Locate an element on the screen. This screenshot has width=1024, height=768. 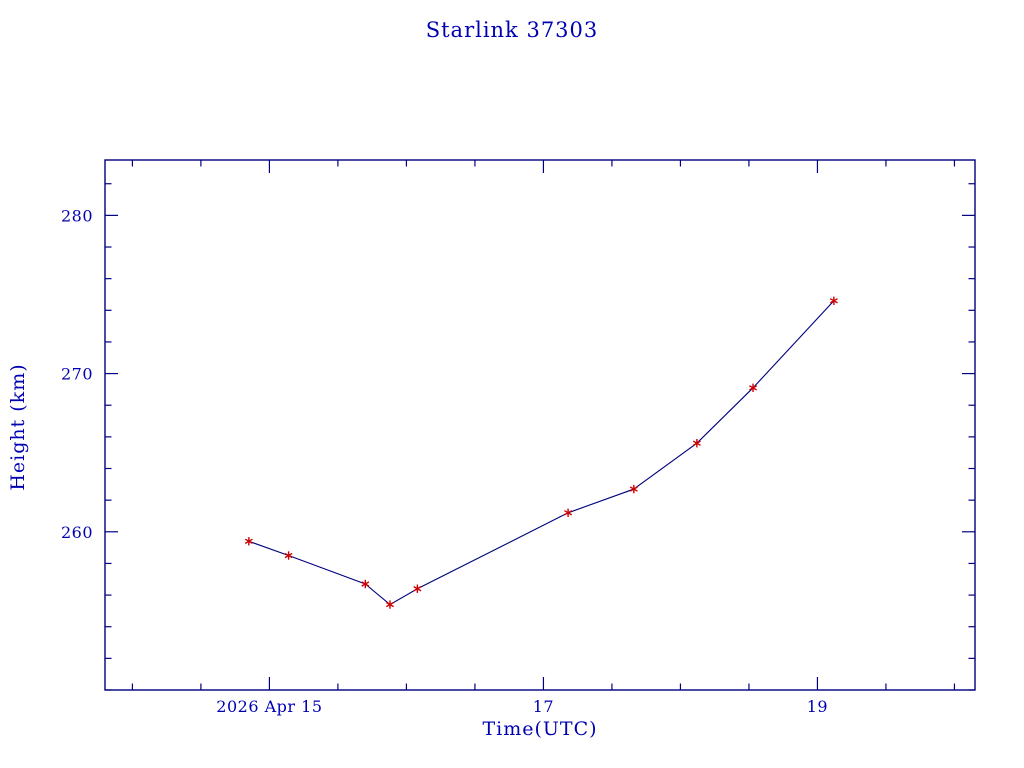
x-tick-label: 17 is located at coordinates (543, 706).